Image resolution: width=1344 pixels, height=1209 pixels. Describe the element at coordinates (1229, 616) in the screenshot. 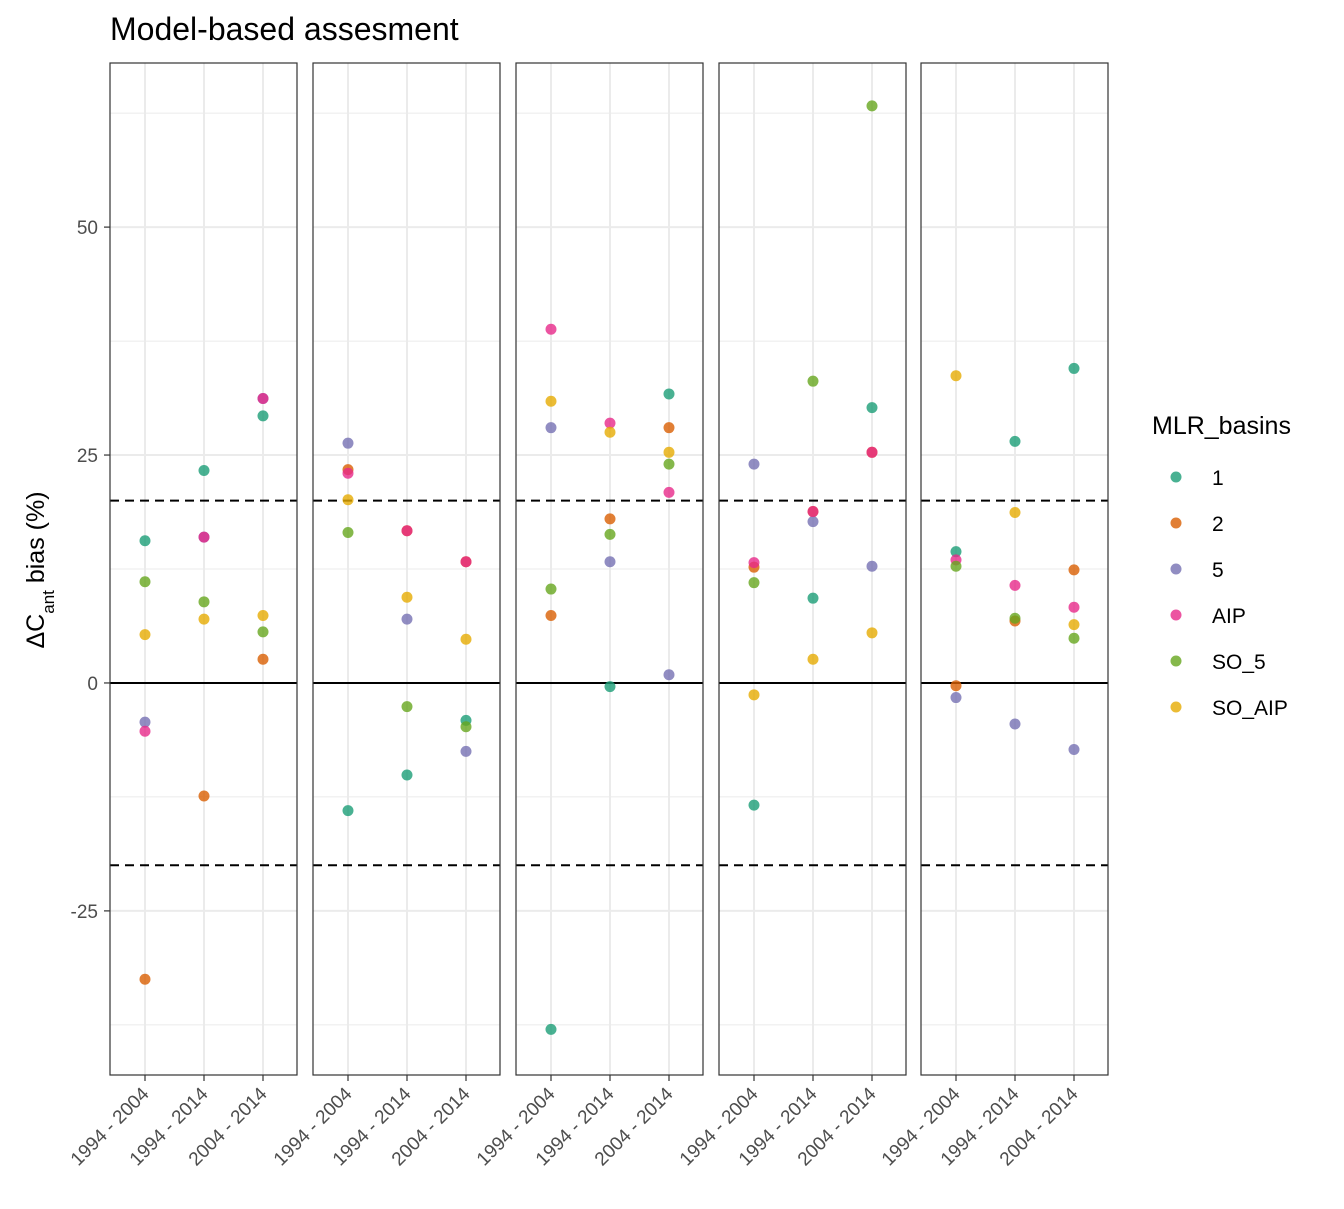

I see `legend-label: AIP` at that location.